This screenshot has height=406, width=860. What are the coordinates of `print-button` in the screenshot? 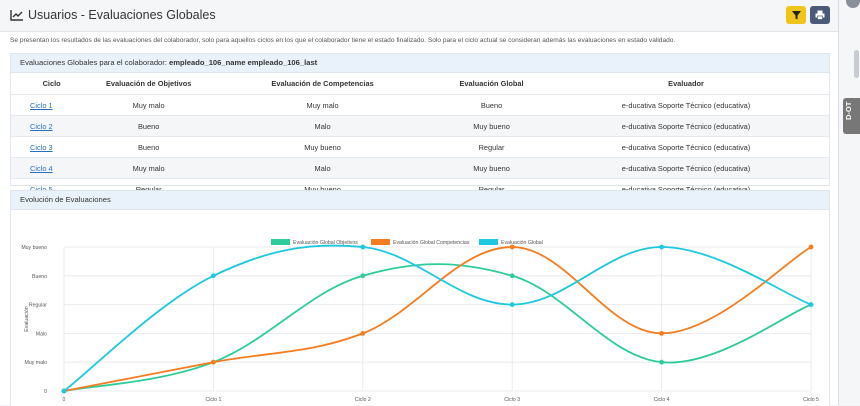 It's located at (820, 15).